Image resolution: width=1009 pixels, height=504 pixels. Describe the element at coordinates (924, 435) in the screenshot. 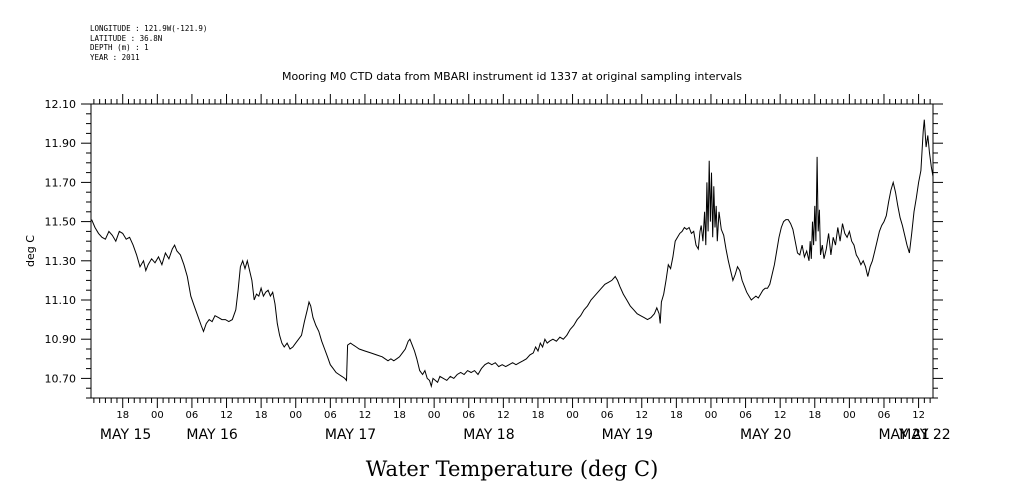

I see `x-day-label: MAY 22` at that location.